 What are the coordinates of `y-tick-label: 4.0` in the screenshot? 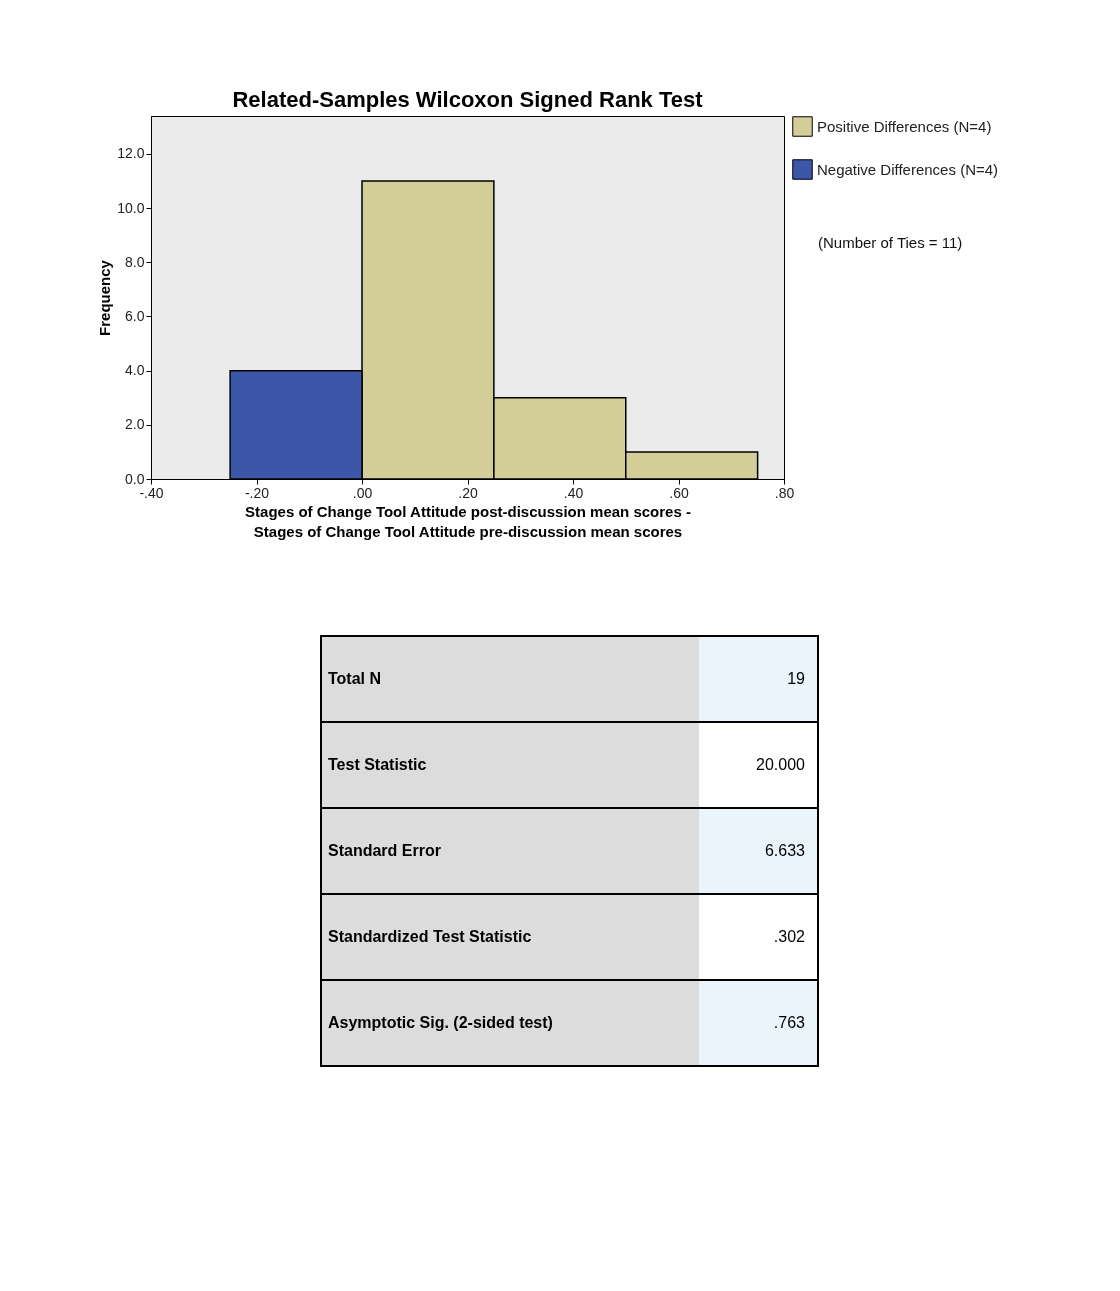 It's located at (135, 370).